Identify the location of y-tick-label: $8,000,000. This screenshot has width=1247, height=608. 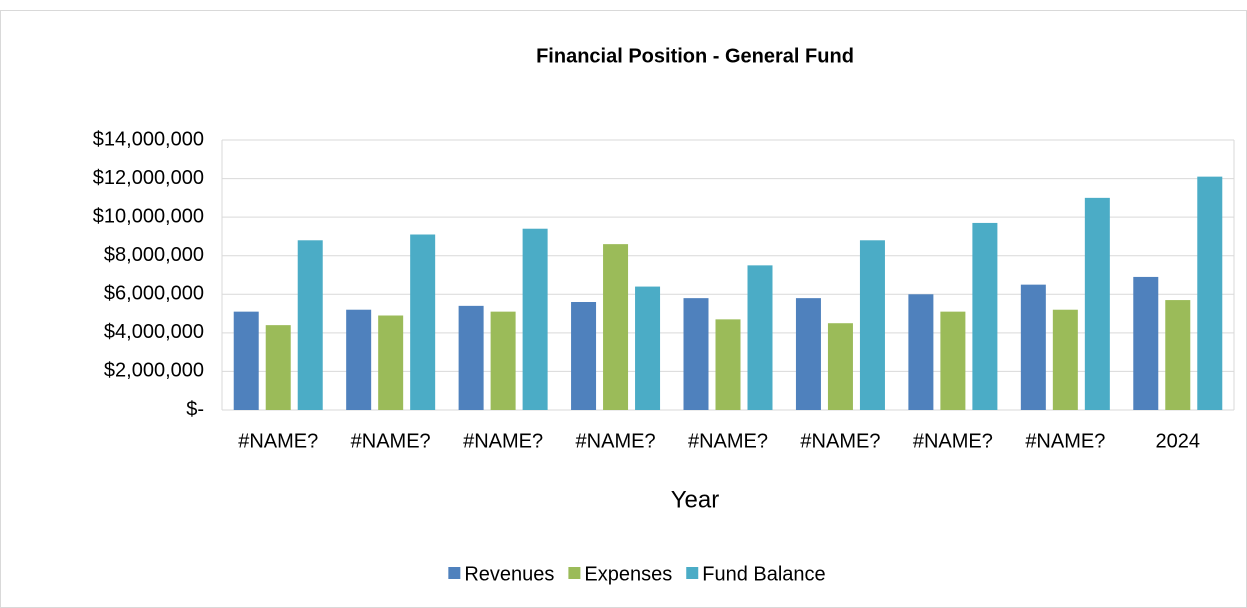
(154, 255).